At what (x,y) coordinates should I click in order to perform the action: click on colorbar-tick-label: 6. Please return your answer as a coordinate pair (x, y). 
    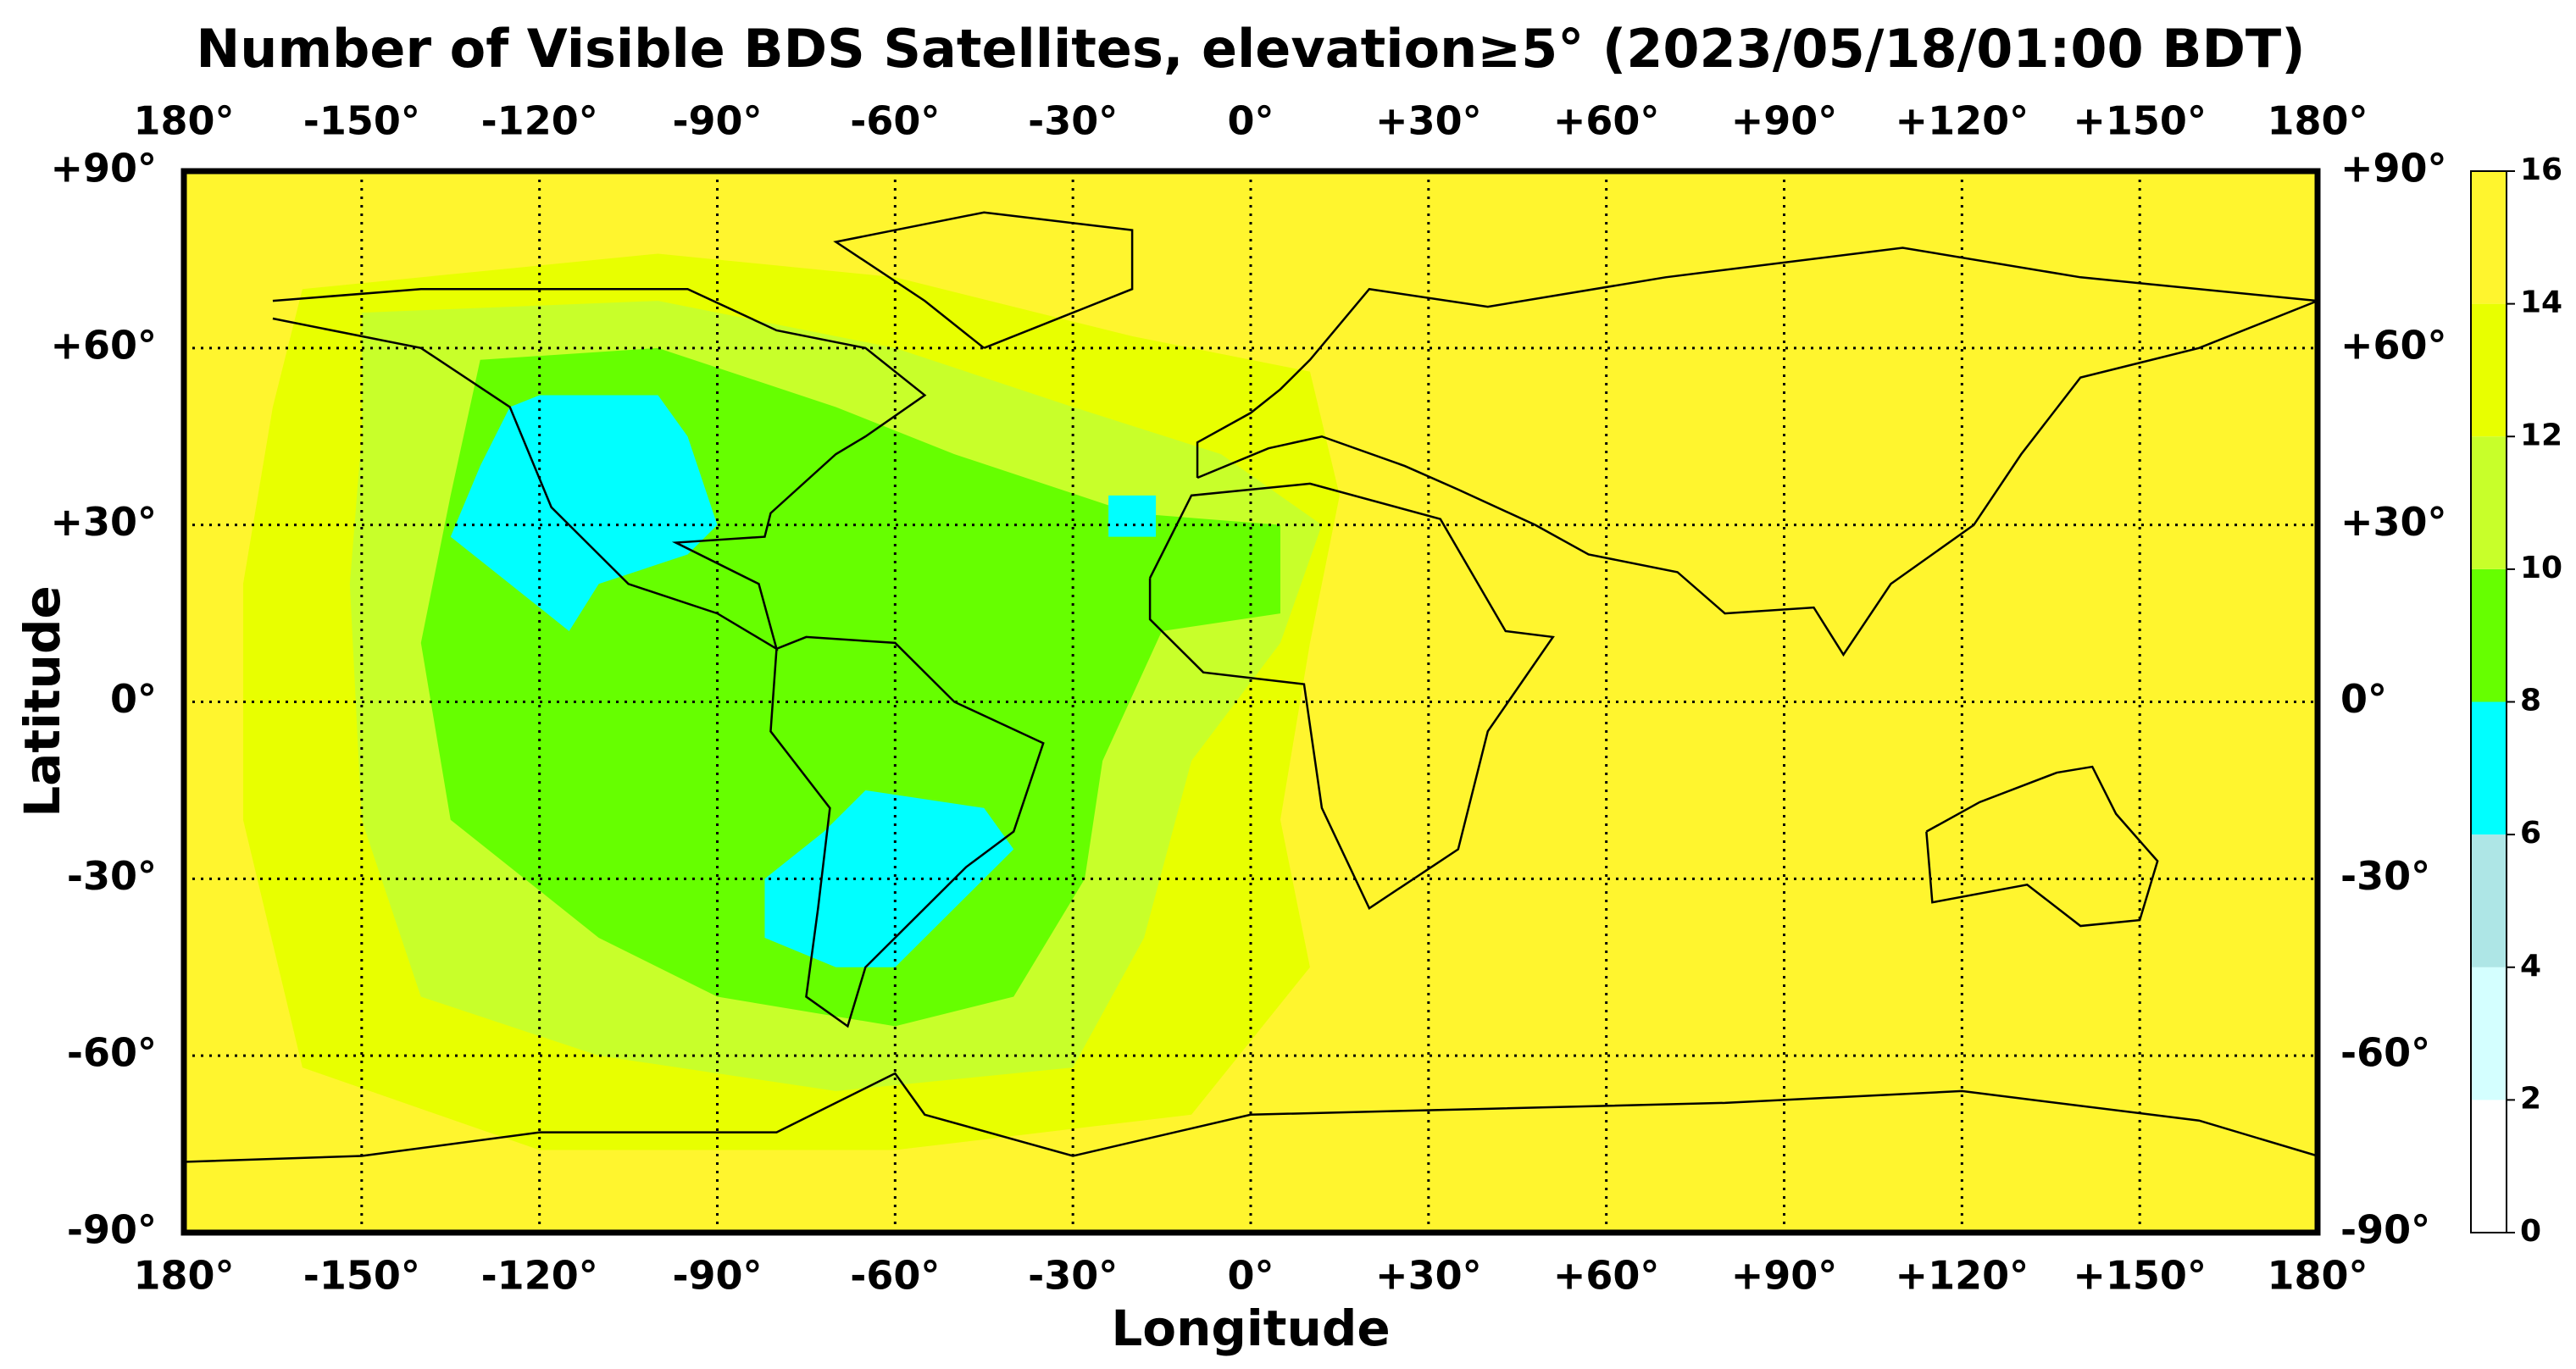
    Looking at the image, I should click on (2530, 833).